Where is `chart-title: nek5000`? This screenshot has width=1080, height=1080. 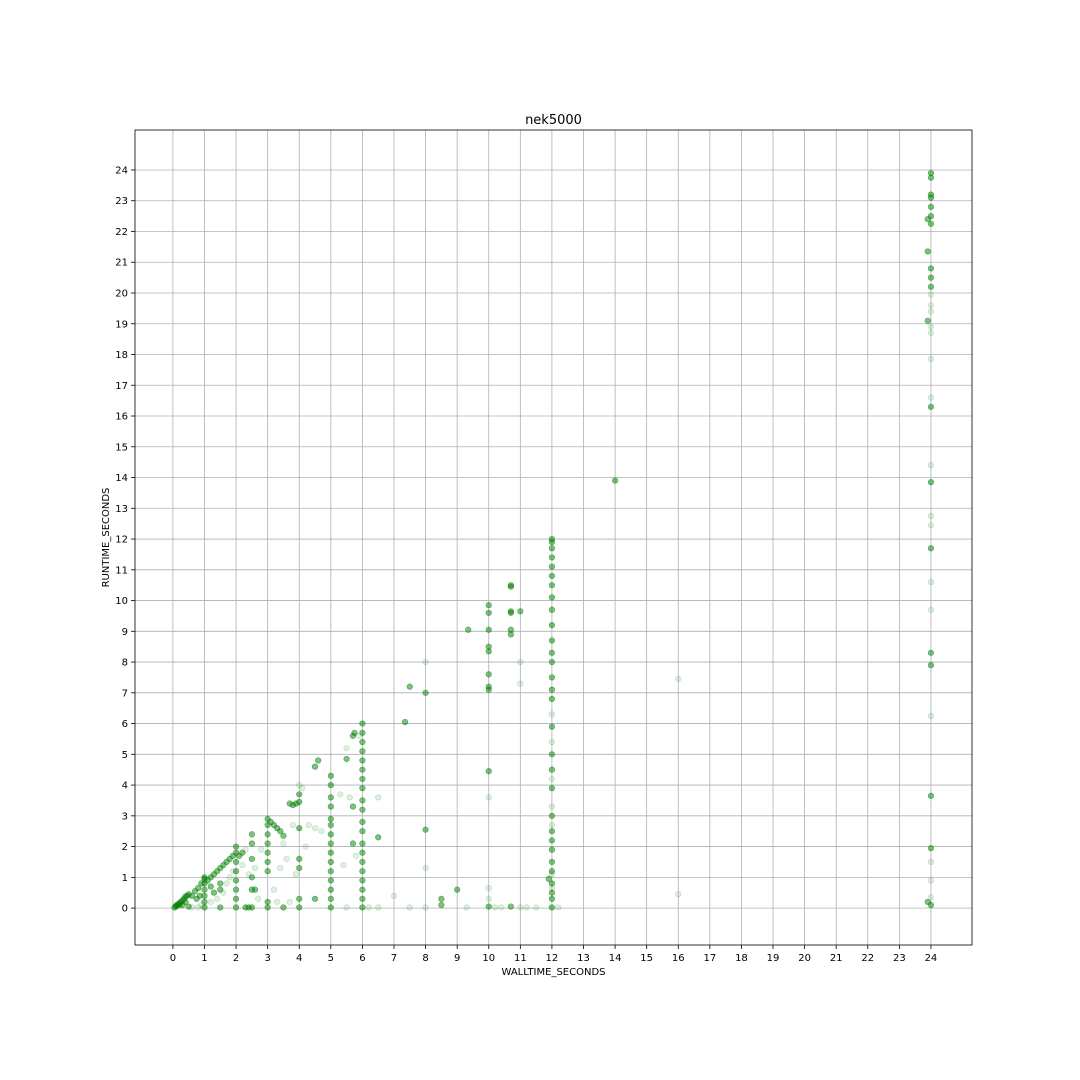 chart-title: nek5000 is located at coordinates (553, 120).